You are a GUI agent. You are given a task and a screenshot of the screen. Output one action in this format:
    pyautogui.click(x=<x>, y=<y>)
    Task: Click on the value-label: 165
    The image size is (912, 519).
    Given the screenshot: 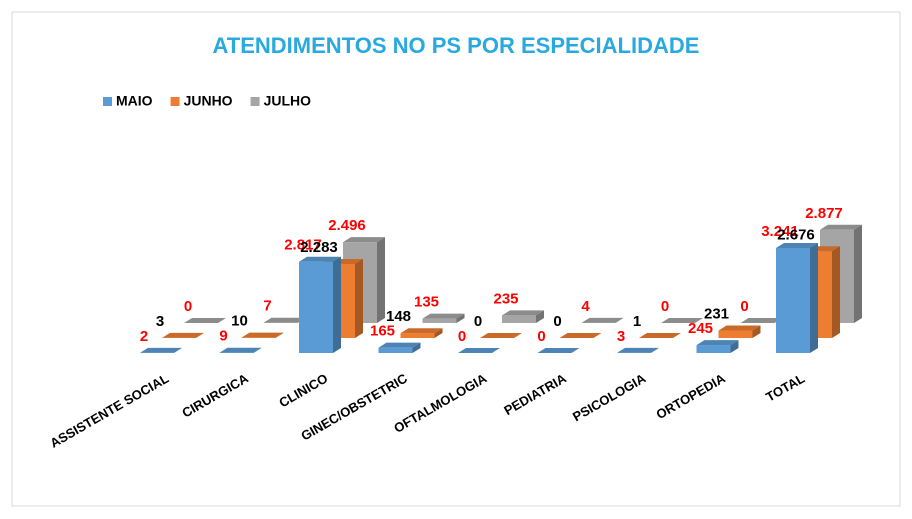 What is the action you would take?
    pyautogui.click(x=382, y=331)
    